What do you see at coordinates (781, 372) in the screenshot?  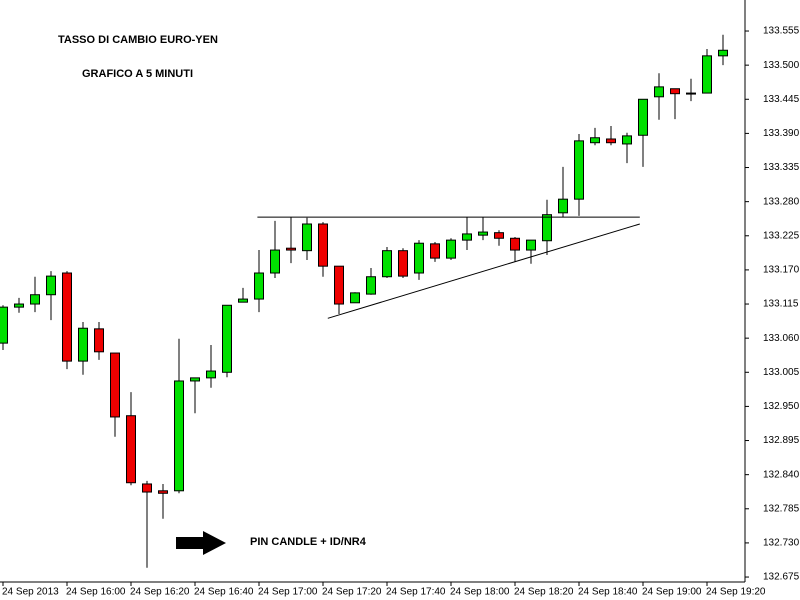 I see `y-tick-label: 133.005` at bounding box center [781, 372].